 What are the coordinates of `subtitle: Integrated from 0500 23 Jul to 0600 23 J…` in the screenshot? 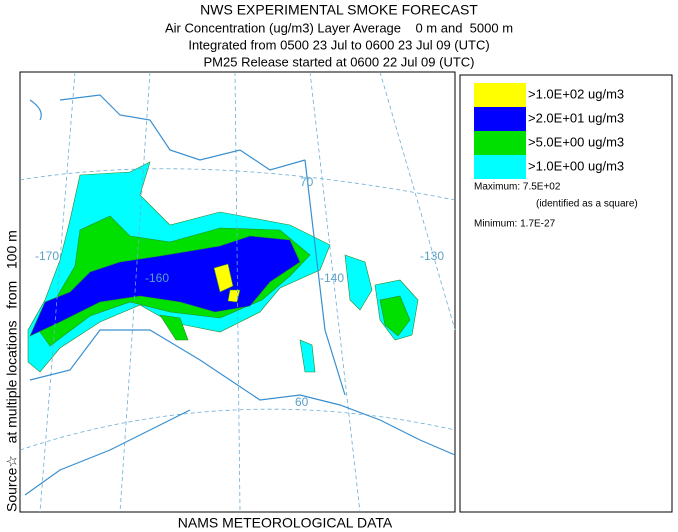 It's located at (338, 44).